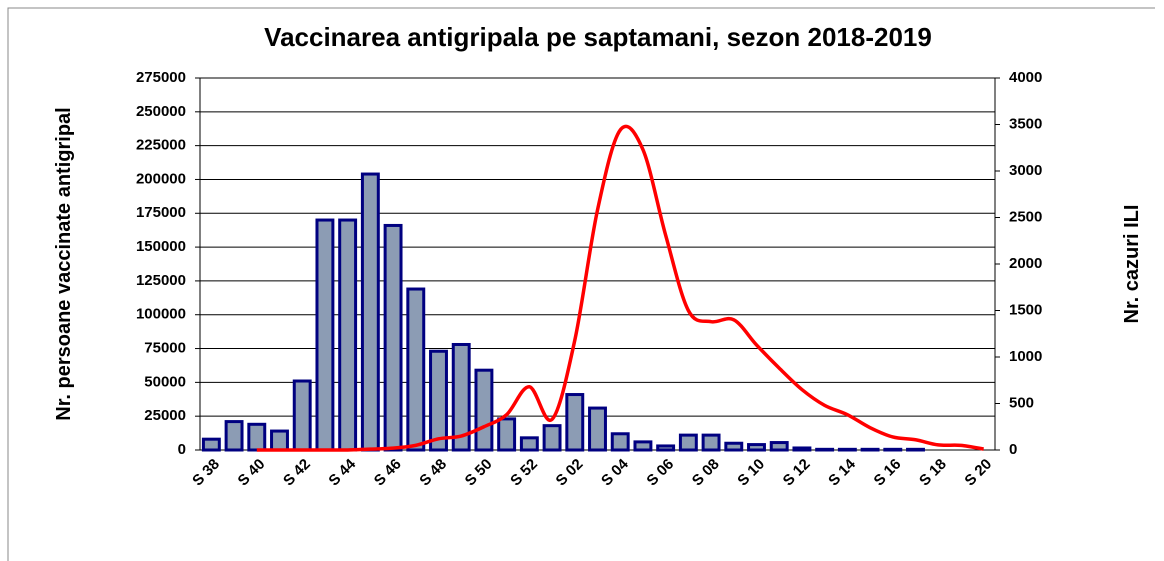  What do you see at coordinates (1025, 216) in the screenshot?
I see `y2-tick-label: 2500` at bounding box center [1025, 216].